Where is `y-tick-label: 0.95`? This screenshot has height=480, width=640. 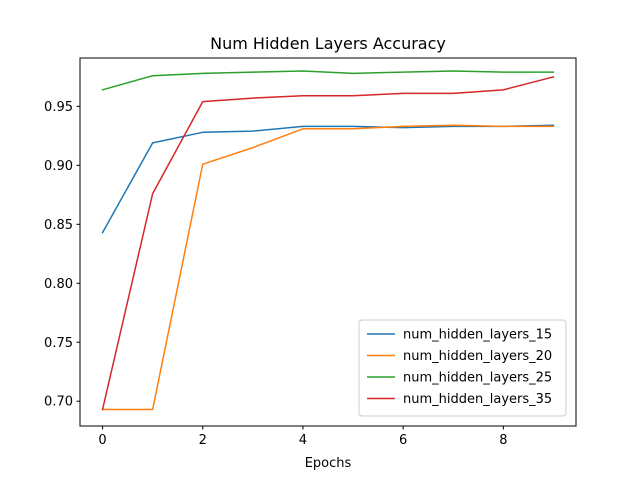 y-tick-label: 0.95 is located at coordinates (58, 107).